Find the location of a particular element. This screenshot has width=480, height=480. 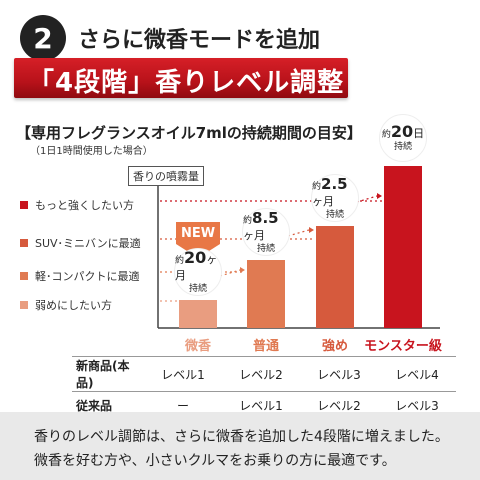

table-cell: レベル2 is located at coordinates (261, 374).